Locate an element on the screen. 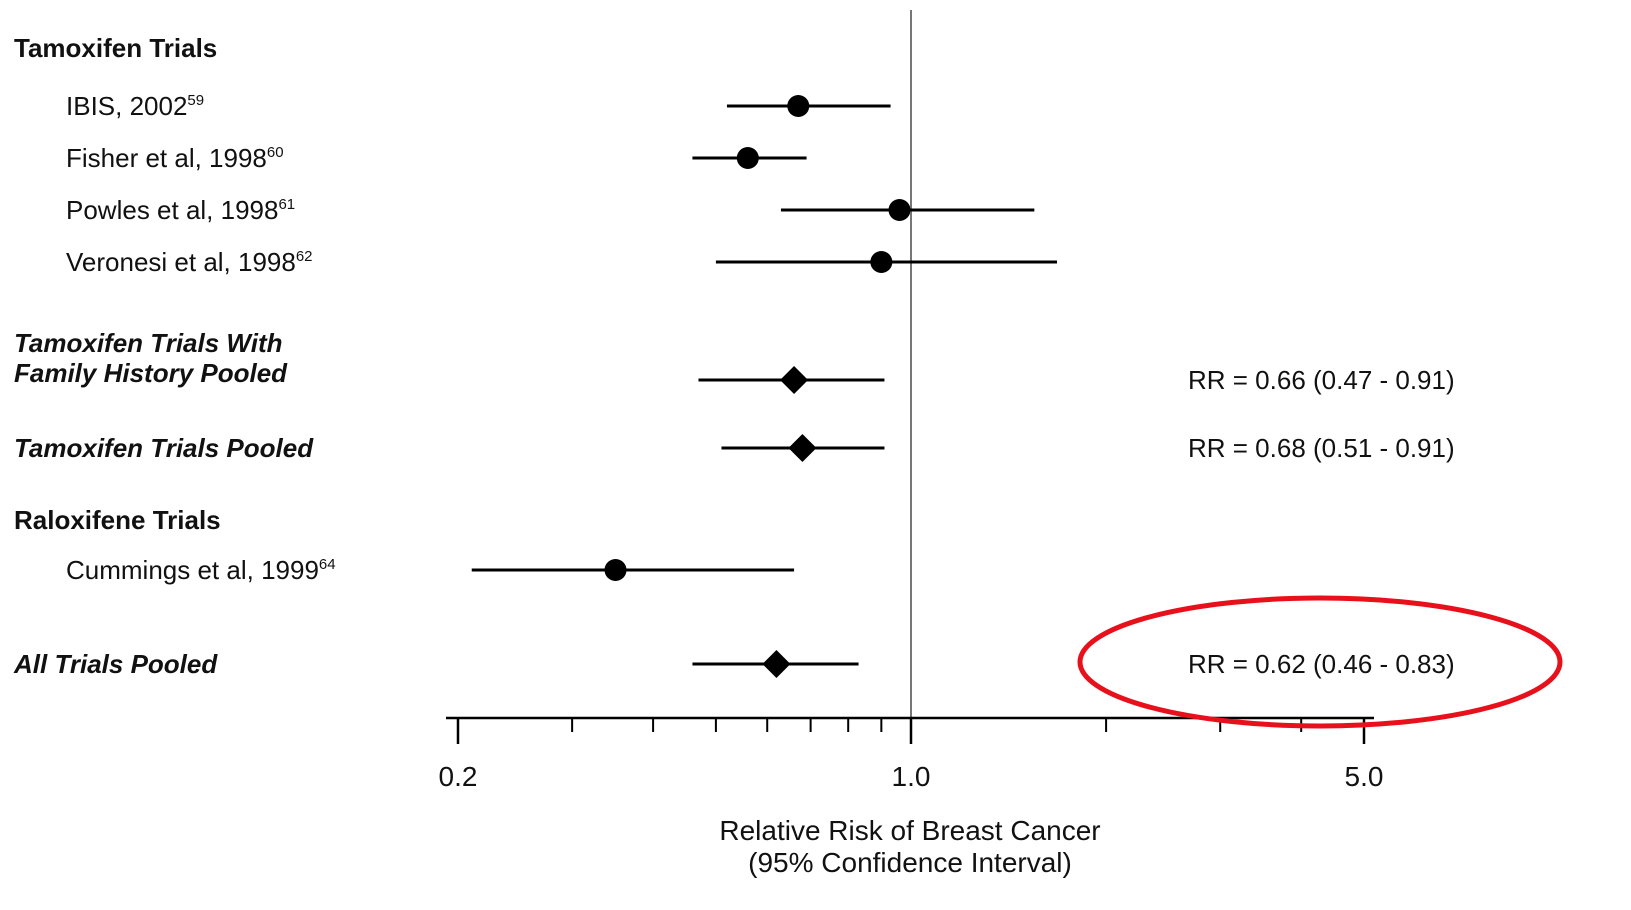  row-label-citation: 62 is located at coordinates (304, 256).